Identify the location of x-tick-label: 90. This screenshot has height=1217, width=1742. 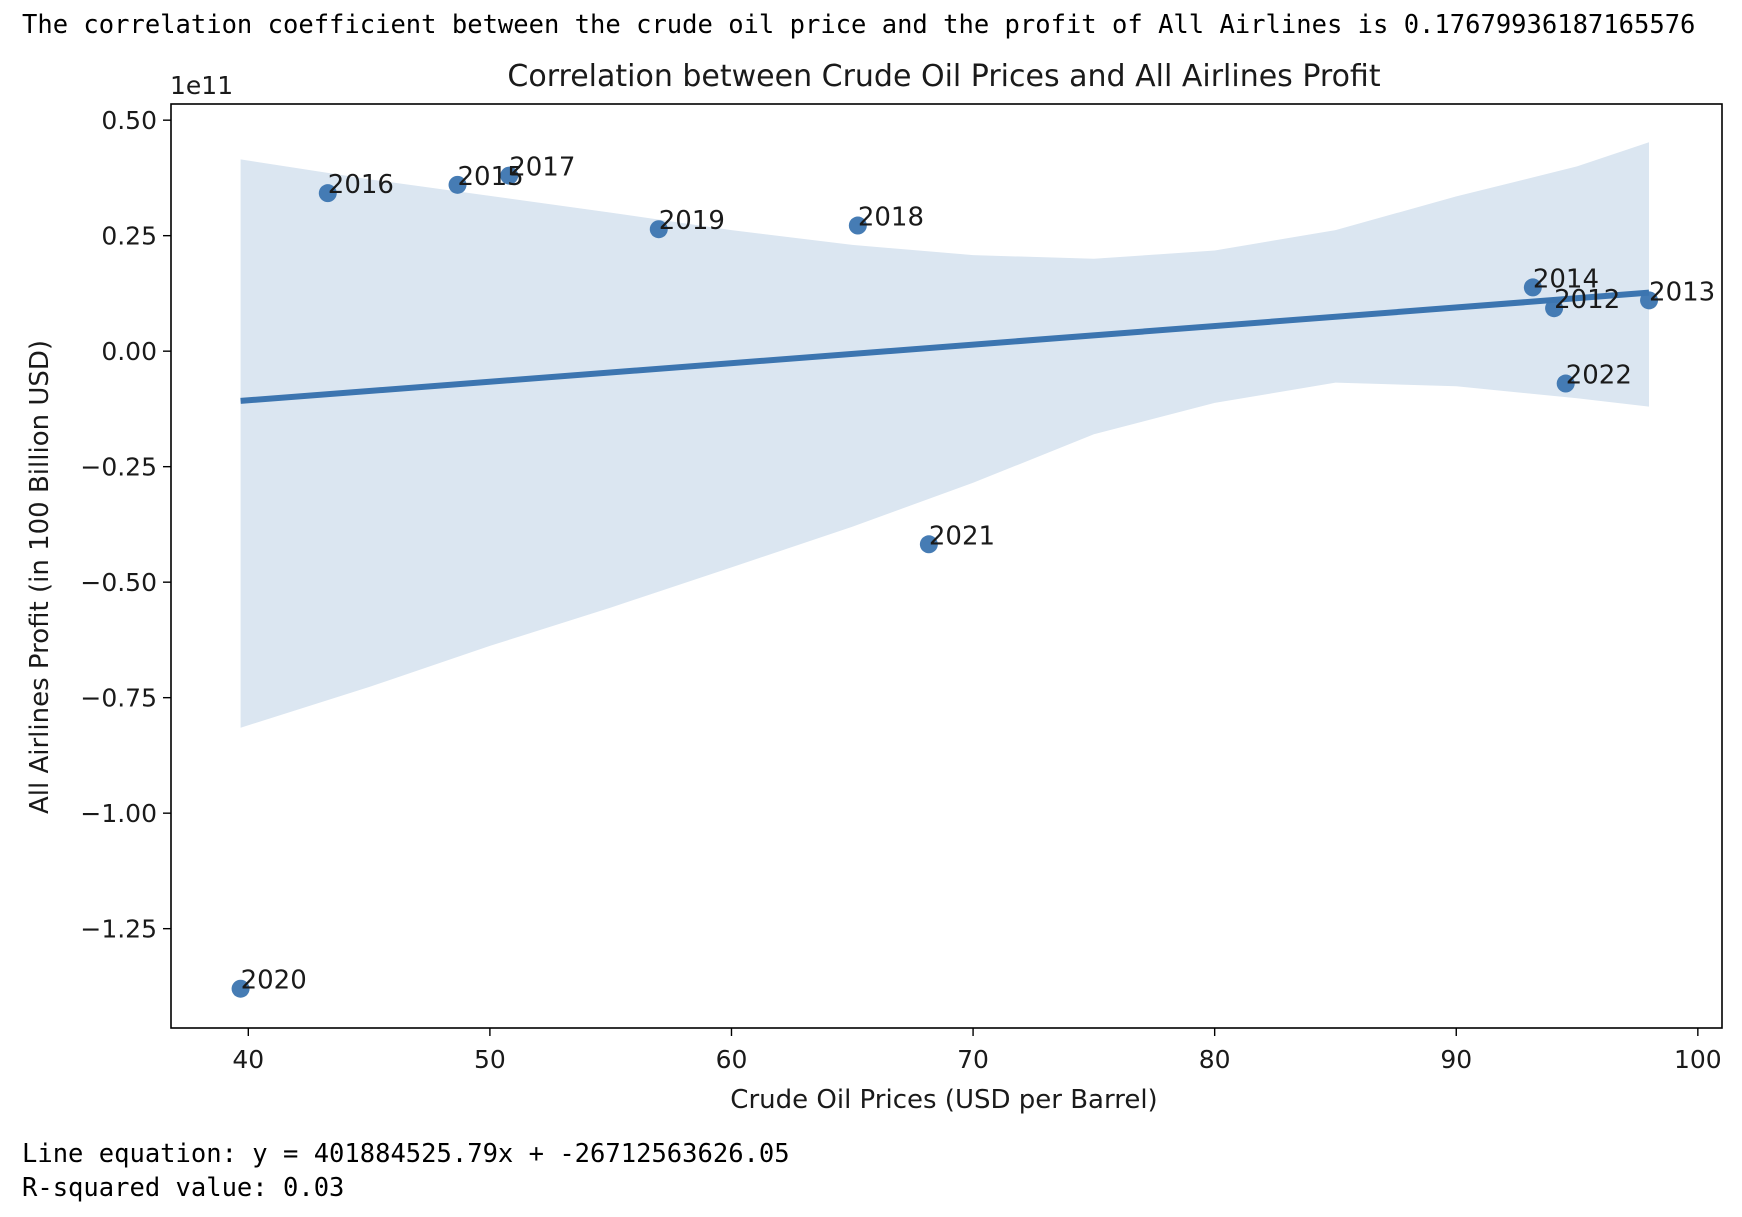
(1456, 1059).